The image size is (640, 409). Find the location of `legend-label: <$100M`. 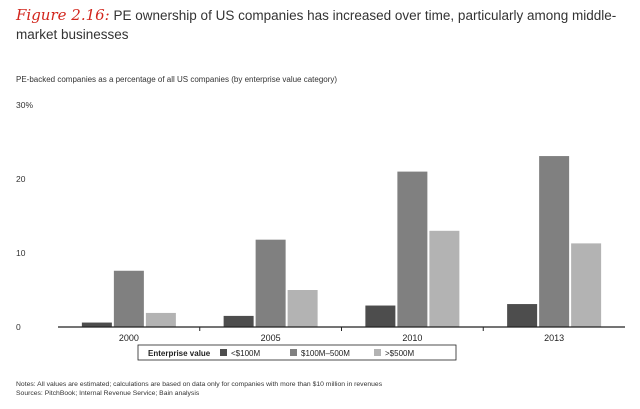

legend-label: <$100M is located at coordinates (245, 353).